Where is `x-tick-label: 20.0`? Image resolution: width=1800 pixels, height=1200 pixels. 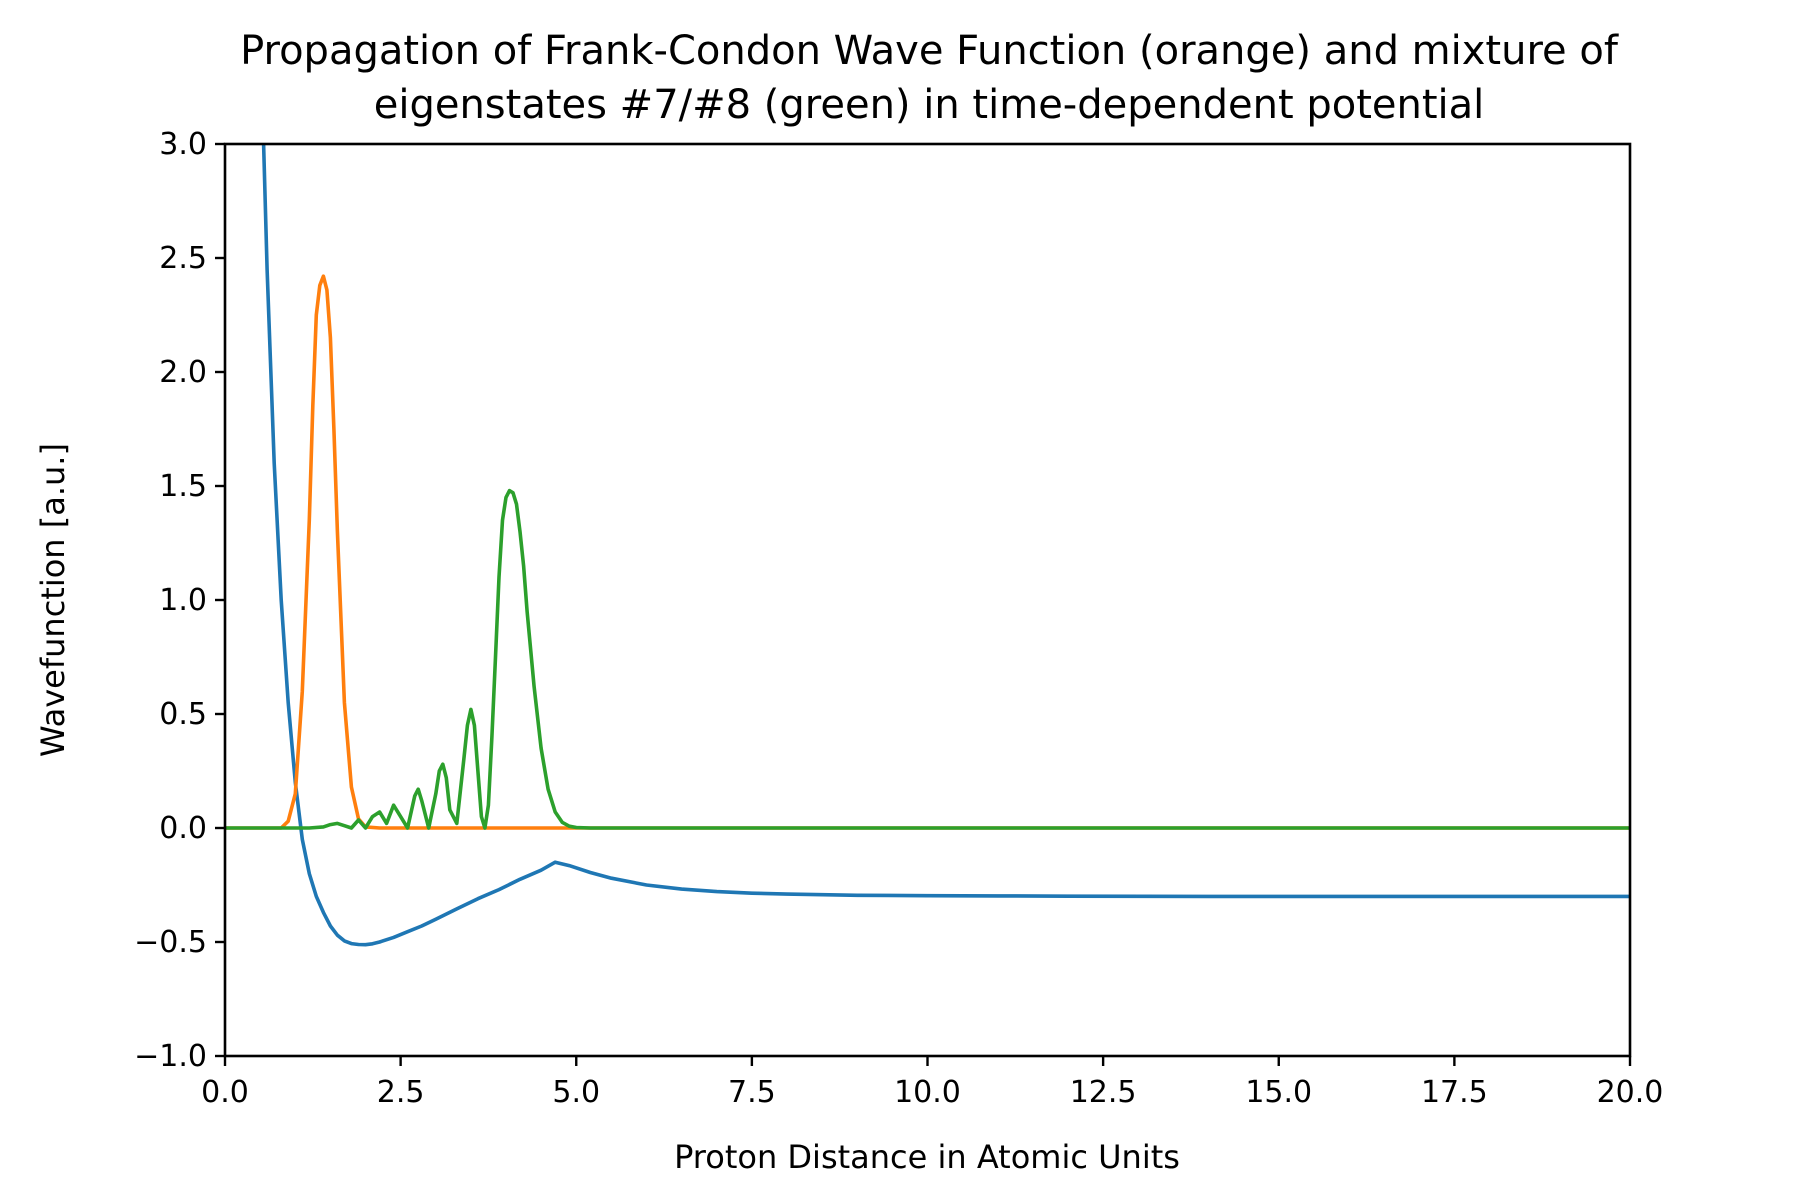 x-tick-label: 20.0 is located at coordinates (1630, 1092).